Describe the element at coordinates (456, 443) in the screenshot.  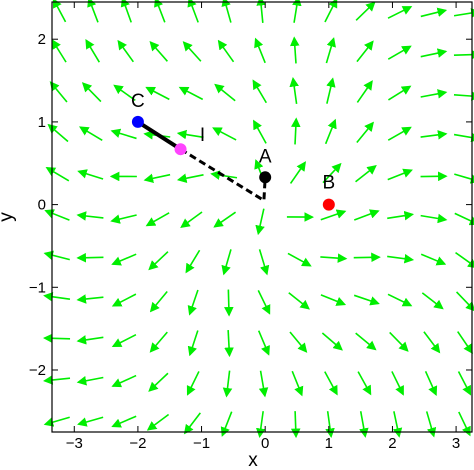
I see `x-tick-label: 3` at that location.